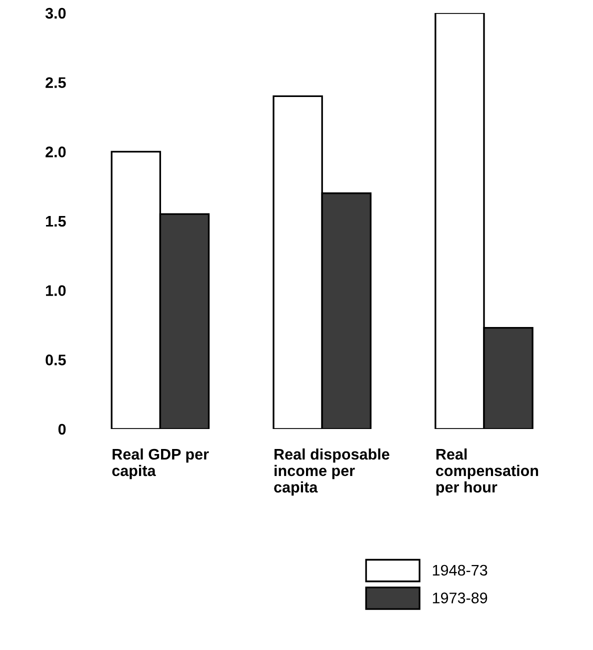  What do you see at coordinates (332, 472) in the screenshot?
I see `x-tick-label: Real disposable income per capita` at bounding box center [332, 472].